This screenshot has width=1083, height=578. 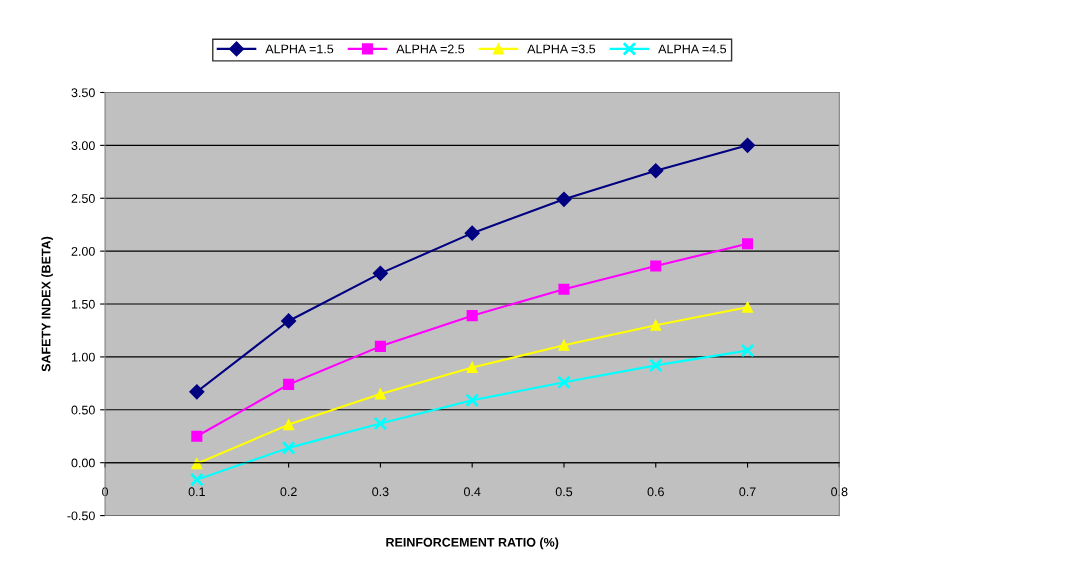 What do you see at coordinates (83, 357) in the screenshot?
I see `y-tick-label: 1.00` at bounding box center [83, 357].